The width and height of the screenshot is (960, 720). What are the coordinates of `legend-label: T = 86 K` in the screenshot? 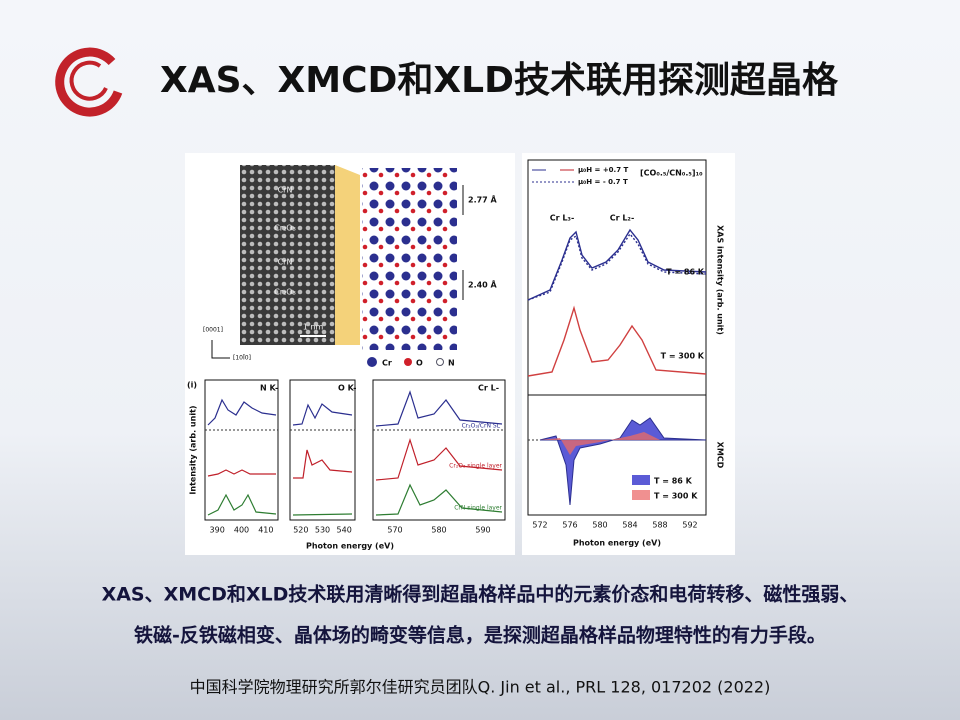 It's located at (673, 481).